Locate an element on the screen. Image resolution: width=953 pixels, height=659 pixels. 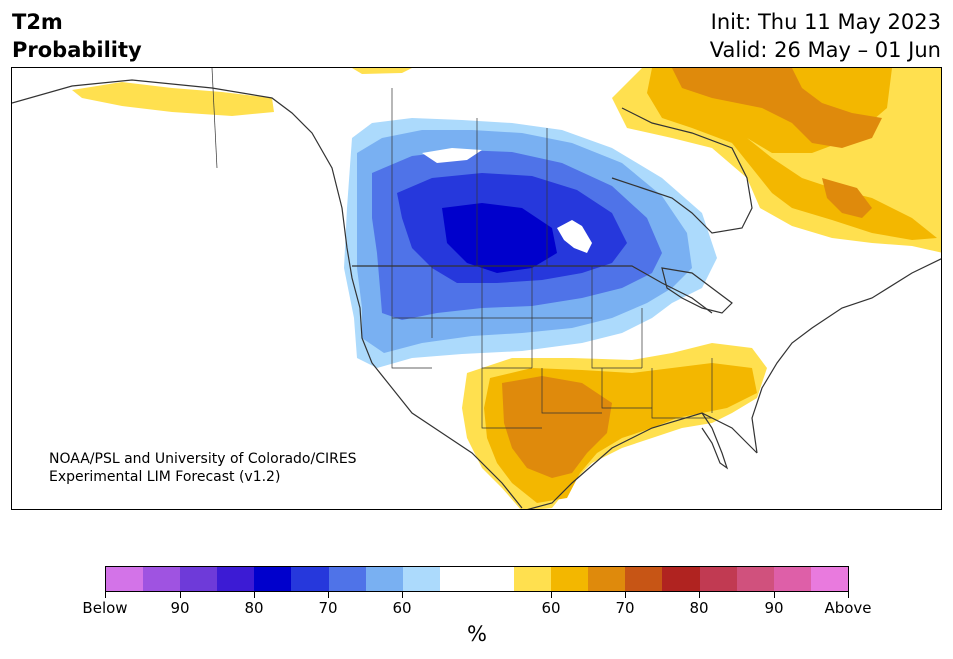
us-canada-border is located at coordinates (532, 289).